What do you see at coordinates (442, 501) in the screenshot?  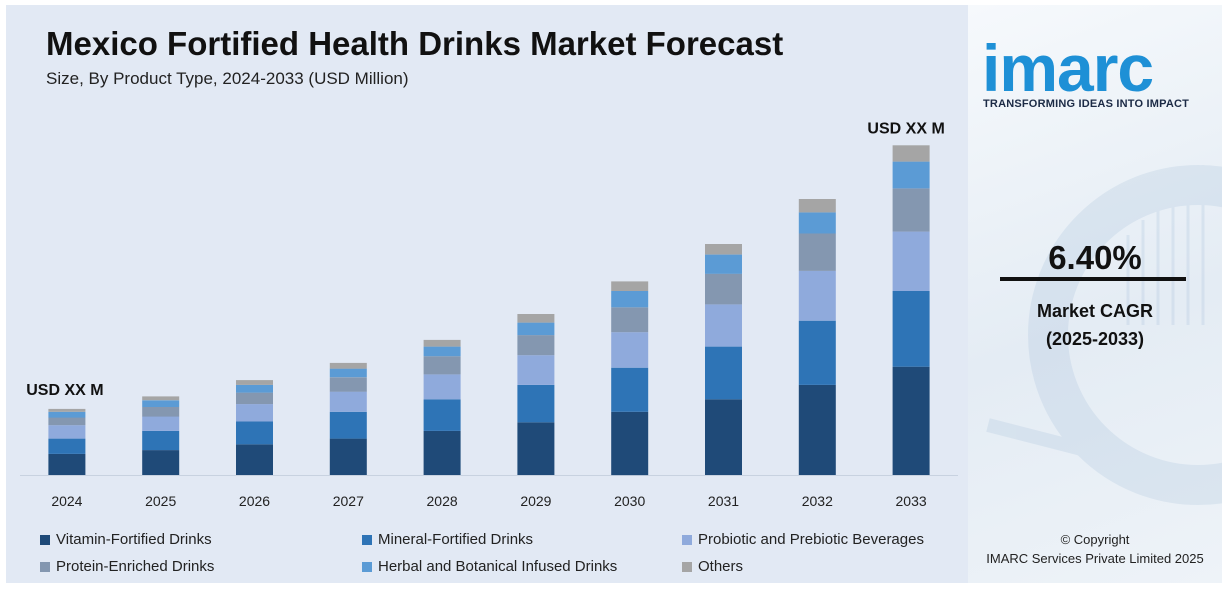 I see `x-tick-label-2028: 2028` at bounding box center [442, 501].